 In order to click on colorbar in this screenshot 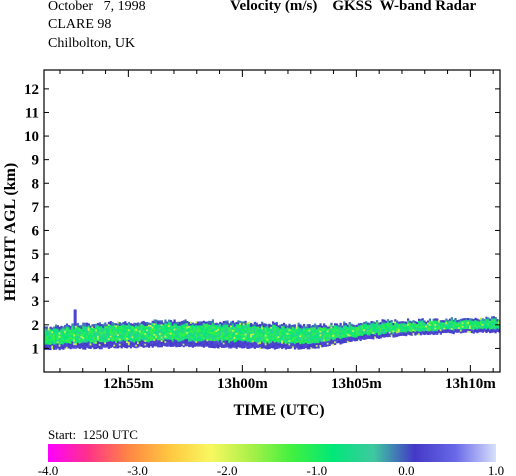, I will do `click(272, 453)`.